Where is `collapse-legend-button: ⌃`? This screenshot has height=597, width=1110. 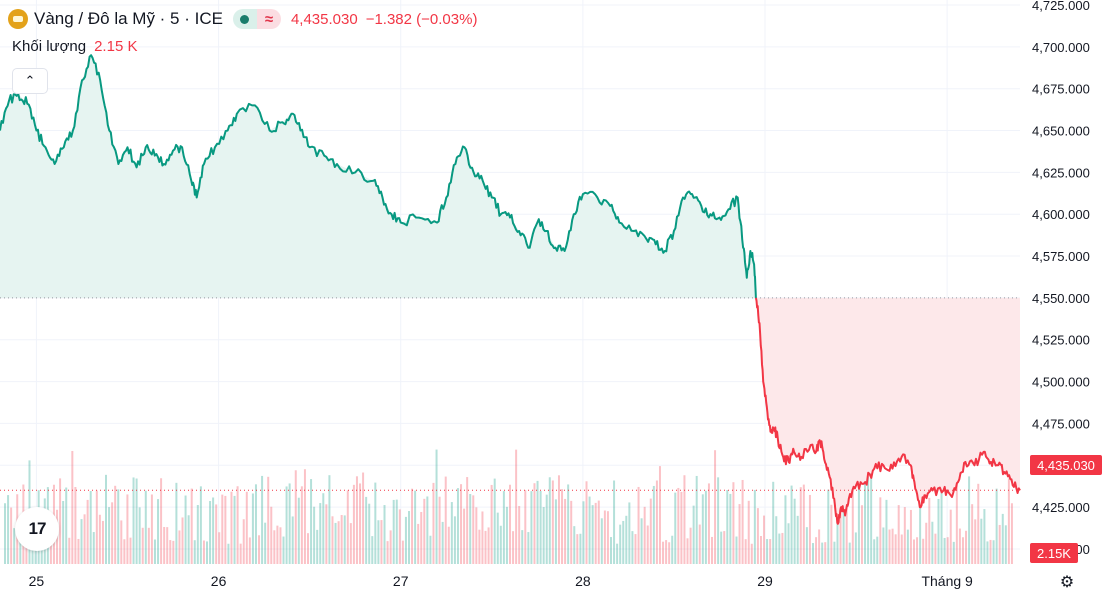 collapse-legend-button: ⌃ is located at coordinates (30, 81).